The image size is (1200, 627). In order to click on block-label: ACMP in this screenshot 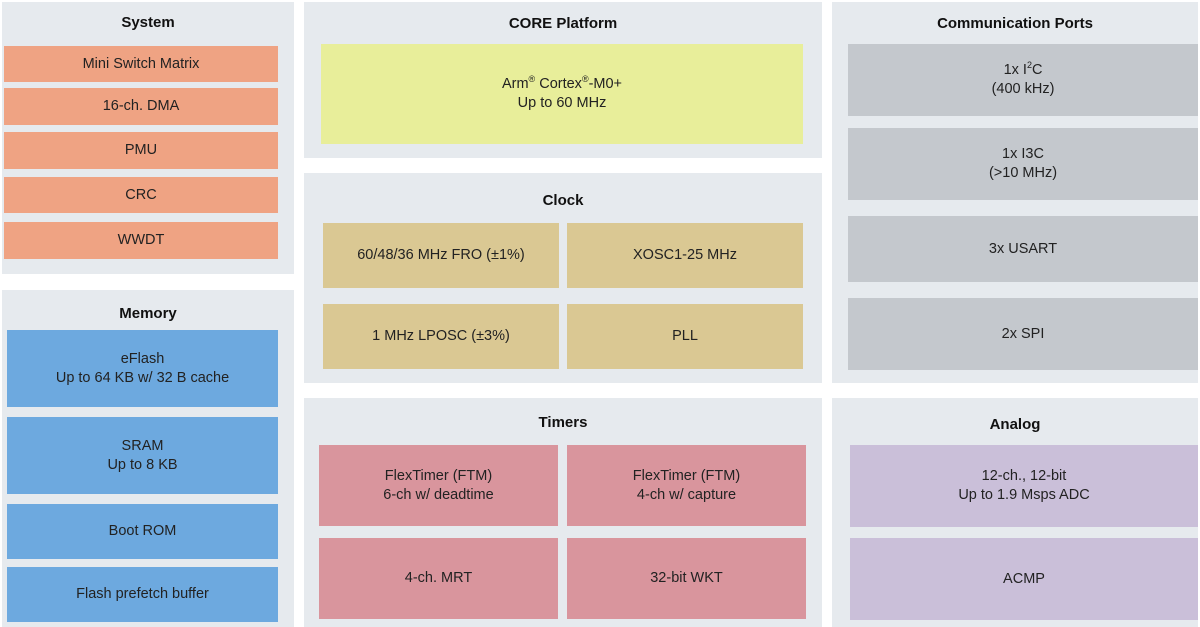, I will do `click(1024, 578)`.